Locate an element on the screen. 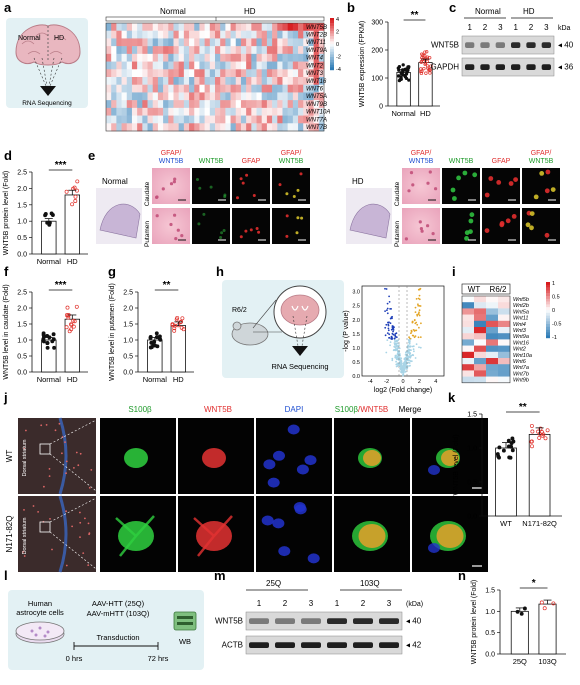 This screenshot has width=580, height=685. heatmap-group-hd: HD is located at coordinates (250, 11).